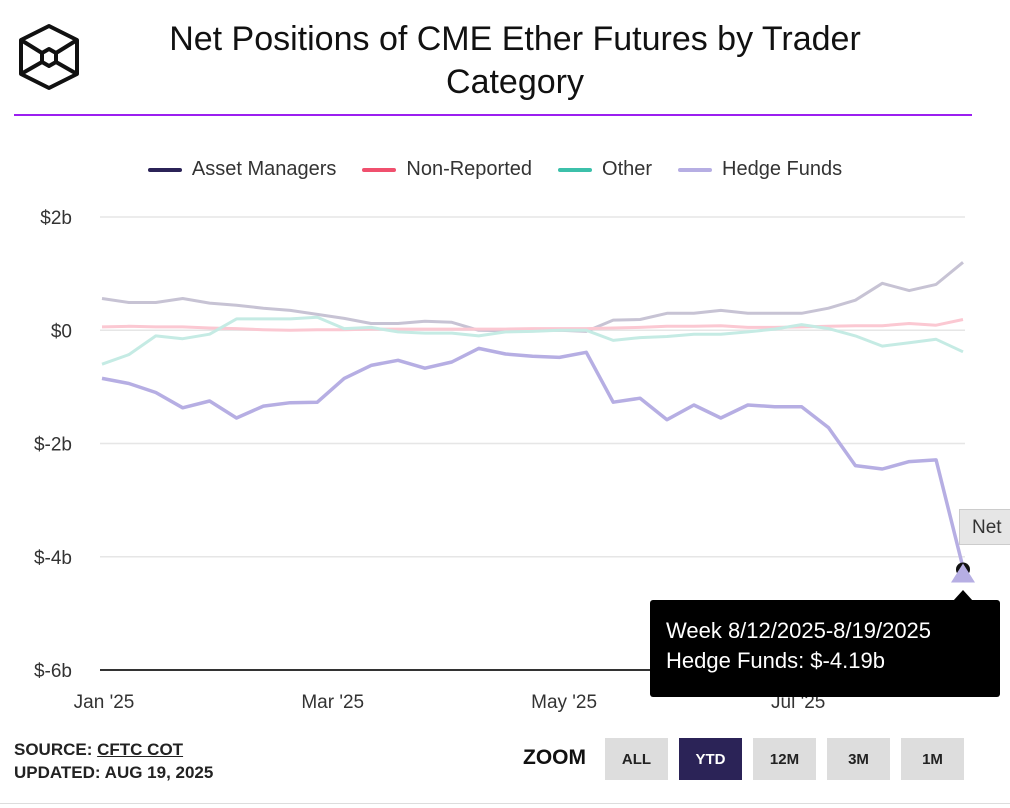 The height and width of the screenshot is (808, 1010). Describe the element at coordinates (140, 749) in the screenshot. I see `source-link: CFTC COT` at that location.